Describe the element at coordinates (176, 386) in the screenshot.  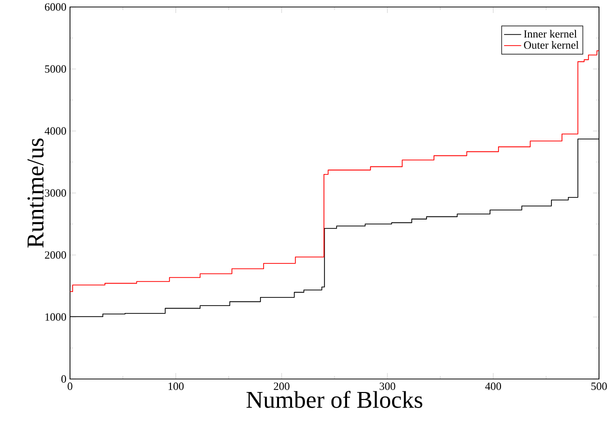
I see `x-tick-label: 100` at that location.